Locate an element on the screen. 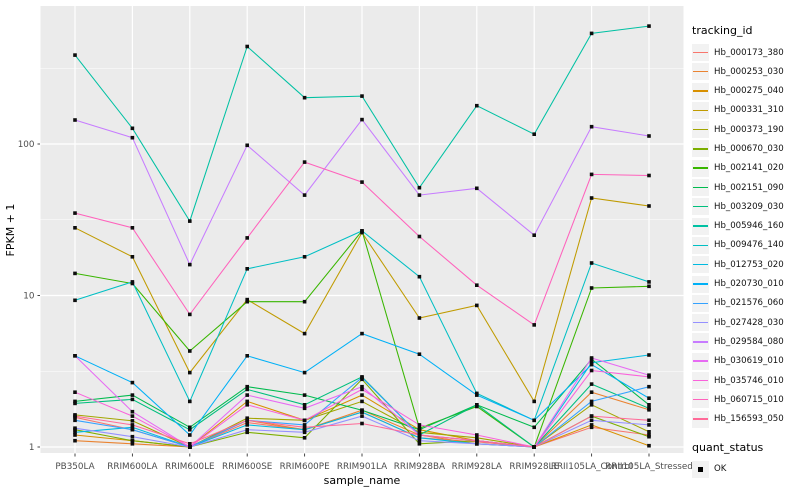 The image size is (800, 500). x-tick-label: RRIM600LA is located at coordinates (132, 467).